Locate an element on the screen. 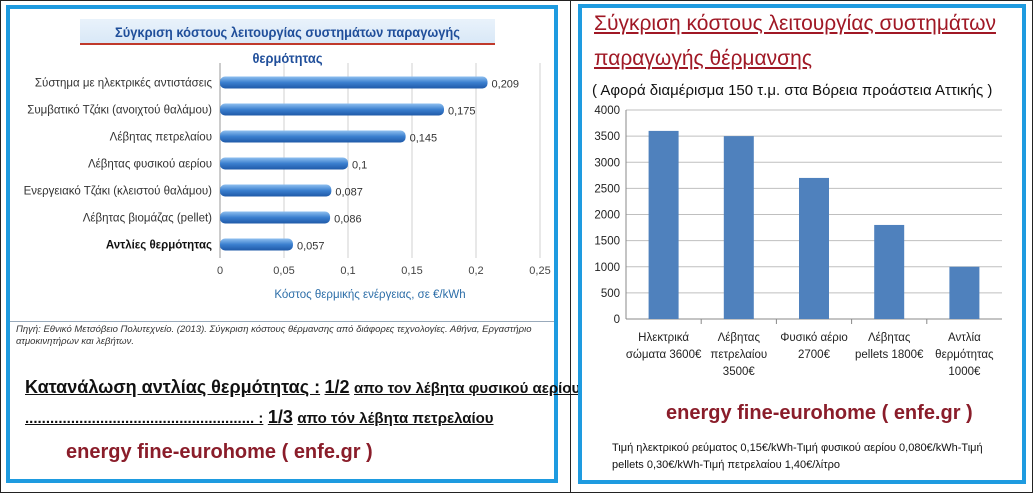 The image size is (1033, 493). category-label-line: Φυσικό αέριο is located at coordinates (814, 338).